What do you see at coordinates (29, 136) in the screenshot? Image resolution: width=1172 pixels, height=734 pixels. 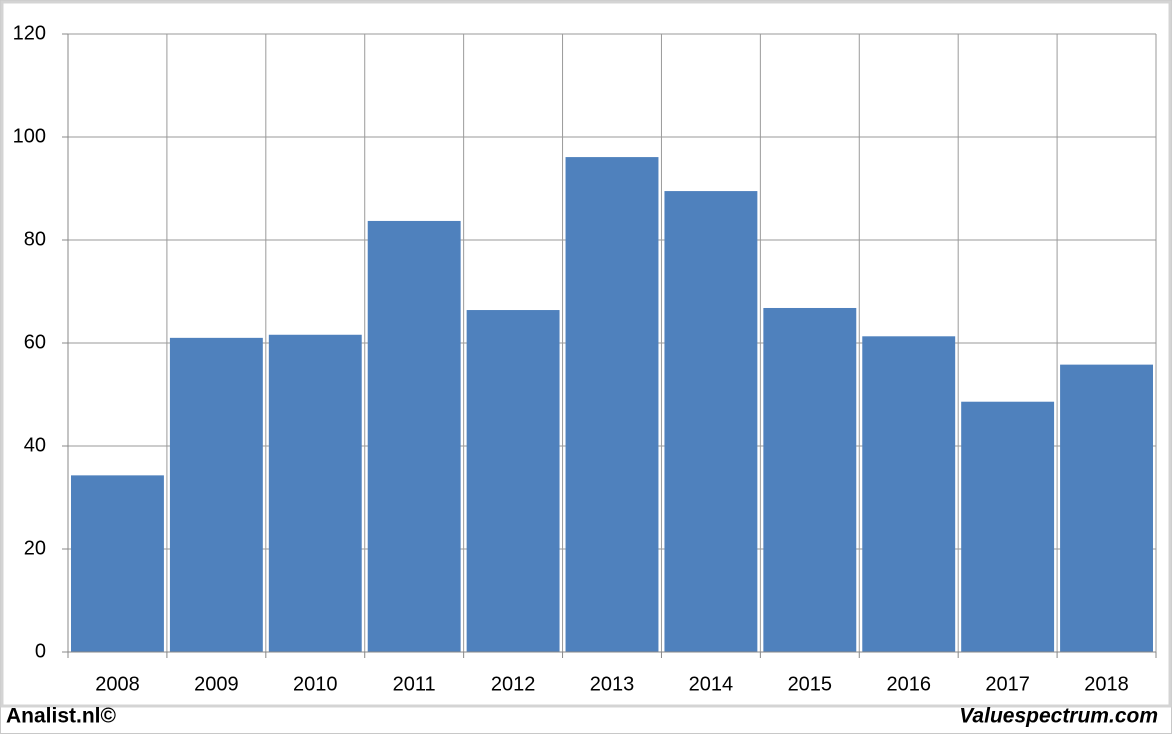 I see `y-tick-label: 100` at bounding box center [29, 136].